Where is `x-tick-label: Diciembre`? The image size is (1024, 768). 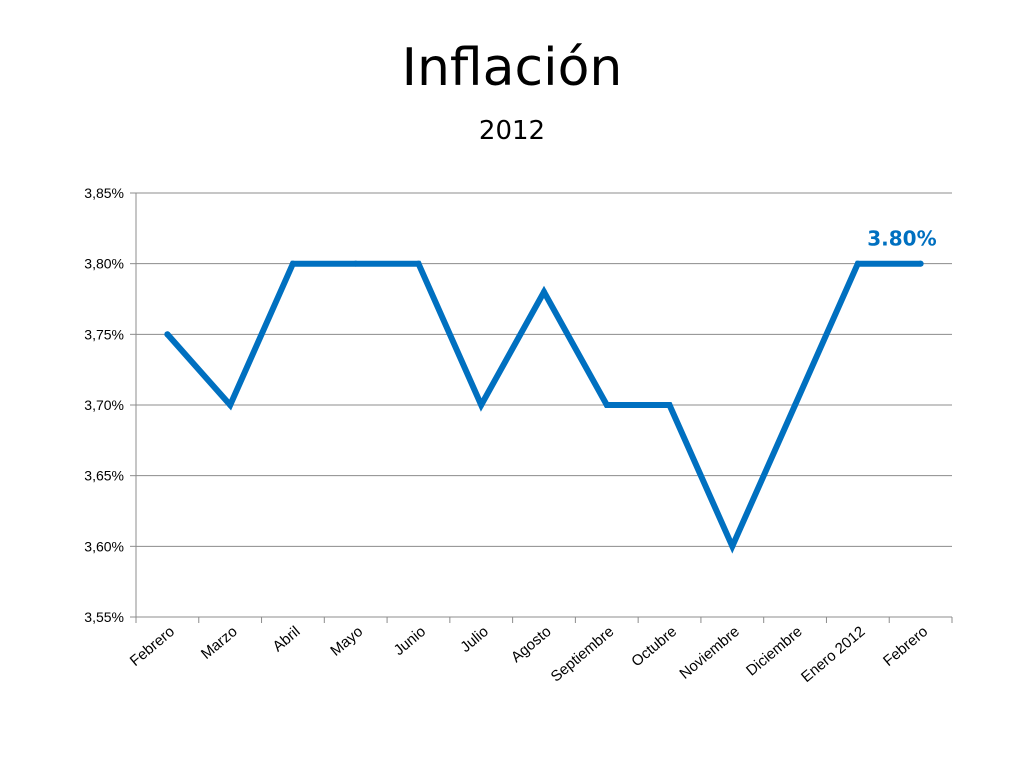
x-tick-label: Diciembre is located at coordinates (774, 651).